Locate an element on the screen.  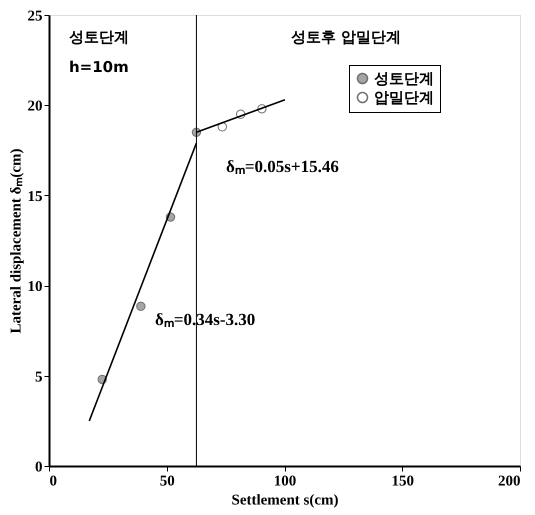
x-tick-label: 50 is located at coordinates (167, 482).